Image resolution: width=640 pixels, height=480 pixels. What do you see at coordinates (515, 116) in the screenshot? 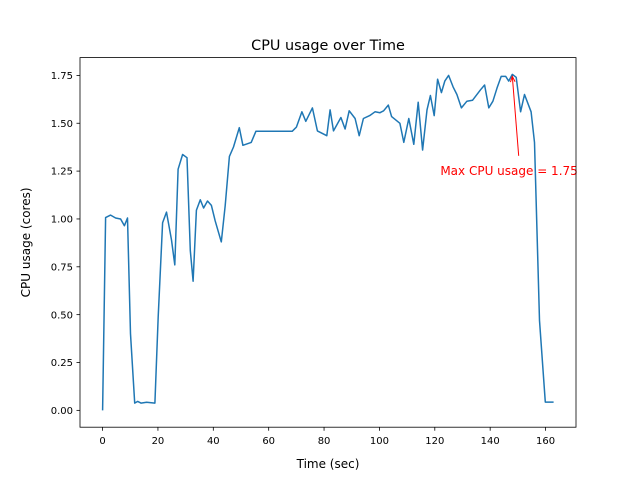
I see `annotation-arrow` at bounding box center [515, 116].